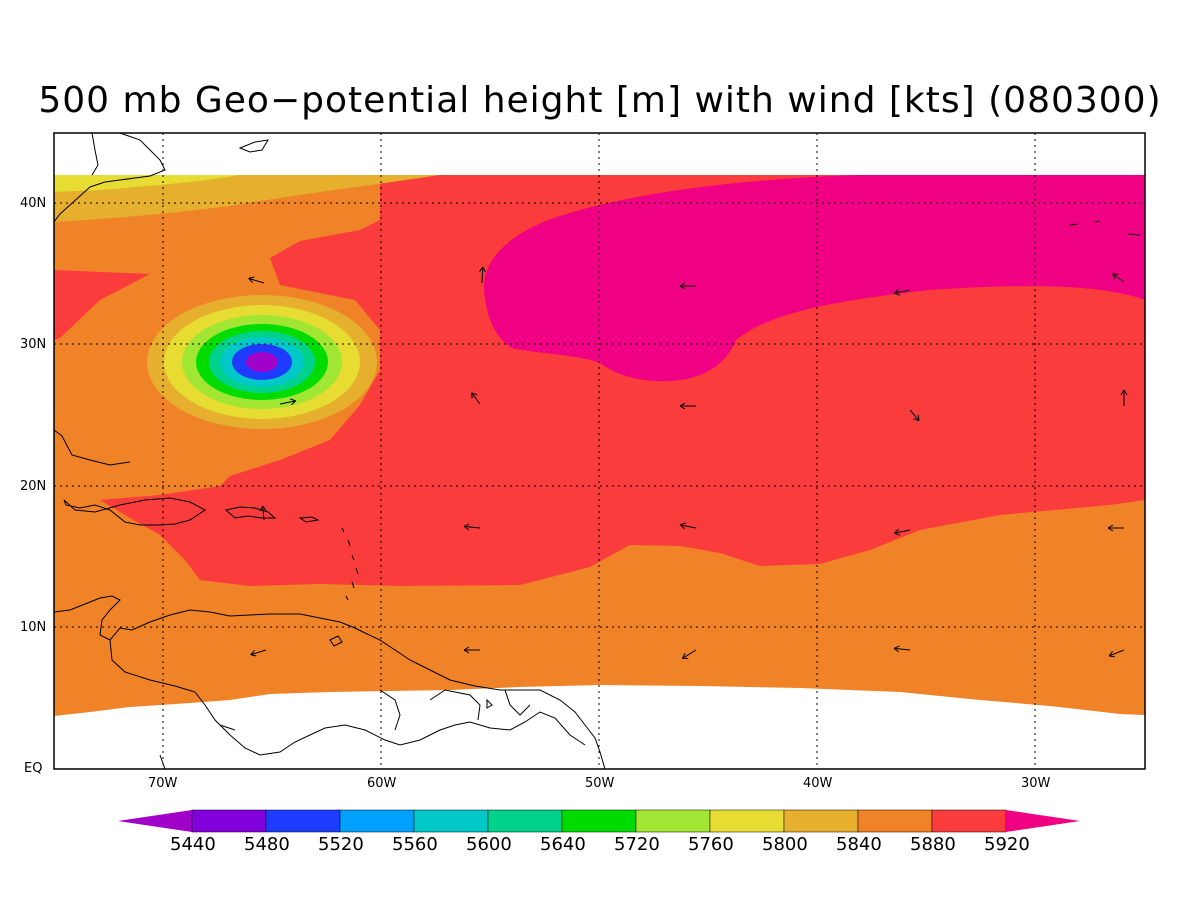  I want to click on lat-label-30n: 30N, so click(33, 344).